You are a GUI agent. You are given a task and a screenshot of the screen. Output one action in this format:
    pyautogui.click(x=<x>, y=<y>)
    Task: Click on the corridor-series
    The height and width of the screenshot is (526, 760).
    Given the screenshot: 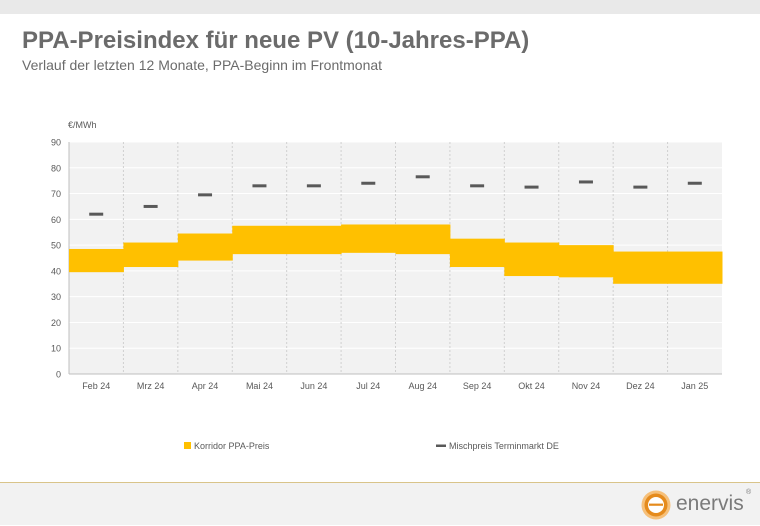 What is the action you would take?
    pyautogui.click(x=396, y=254)
    